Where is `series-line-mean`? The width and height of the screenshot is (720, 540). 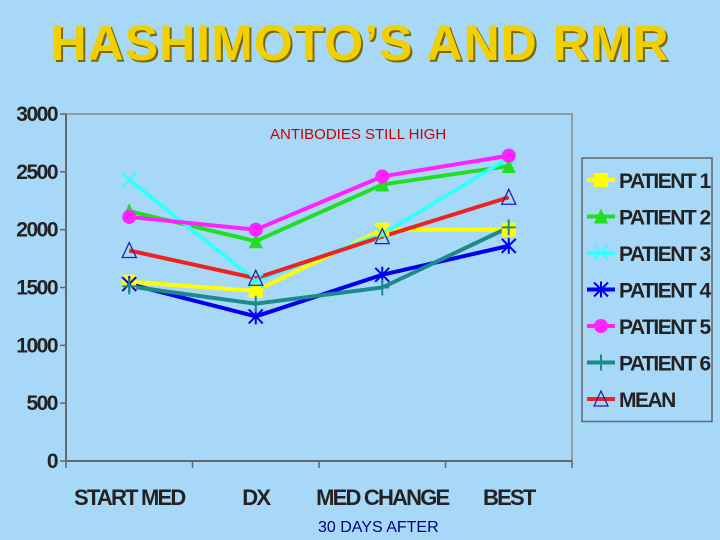 series-line-mean is located at coordinates (319, 238).